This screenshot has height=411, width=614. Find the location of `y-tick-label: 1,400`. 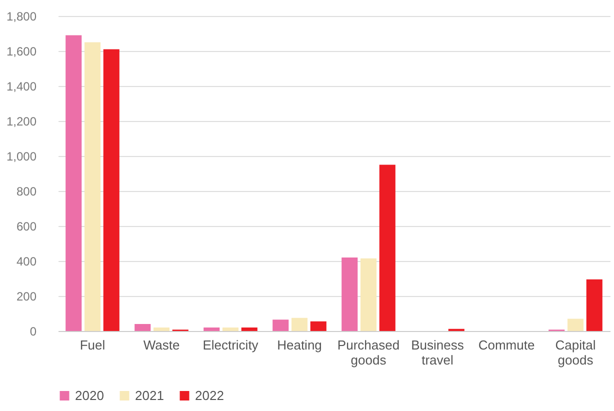

y-tick-label: 1,400 is located at coordinates (21, 87).